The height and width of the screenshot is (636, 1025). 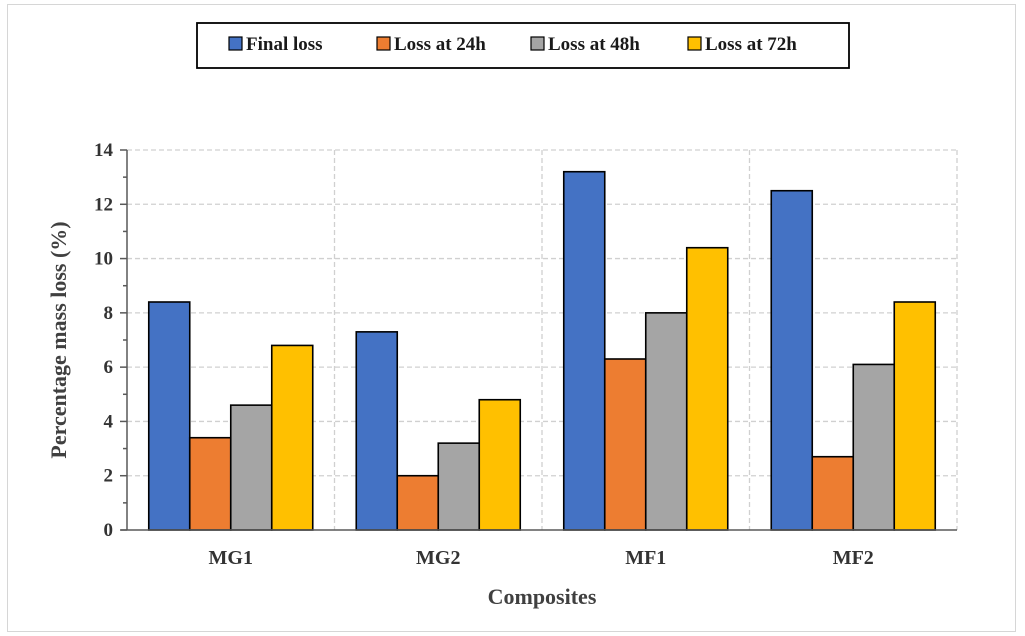 I want to click on y-tick-label: 10, so click(x=103, y=259).